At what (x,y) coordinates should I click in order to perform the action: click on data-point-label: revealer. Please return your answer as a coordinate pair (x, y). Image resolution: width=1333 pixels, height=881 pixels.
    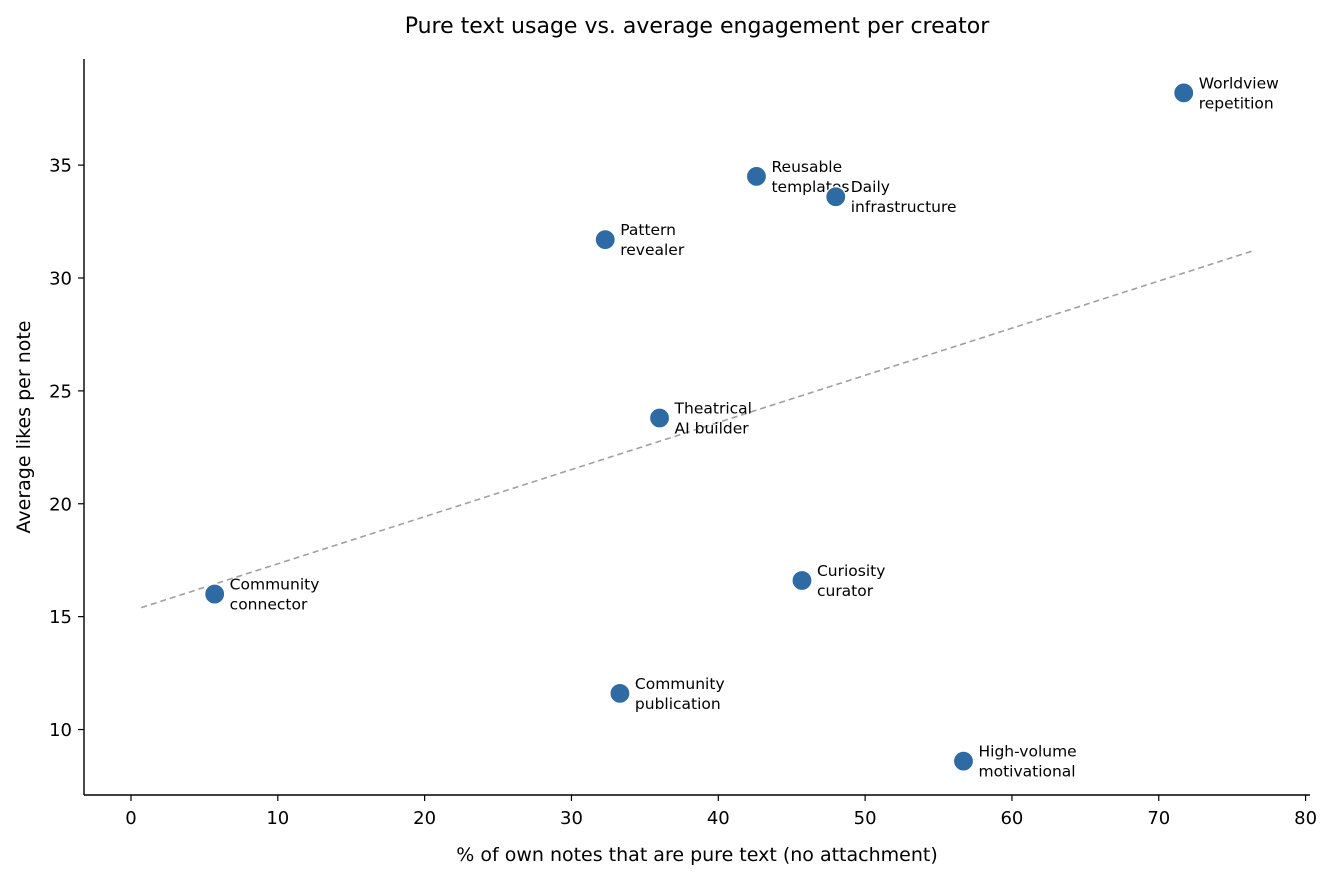
    Looking at the image, I should click on (652, 250).